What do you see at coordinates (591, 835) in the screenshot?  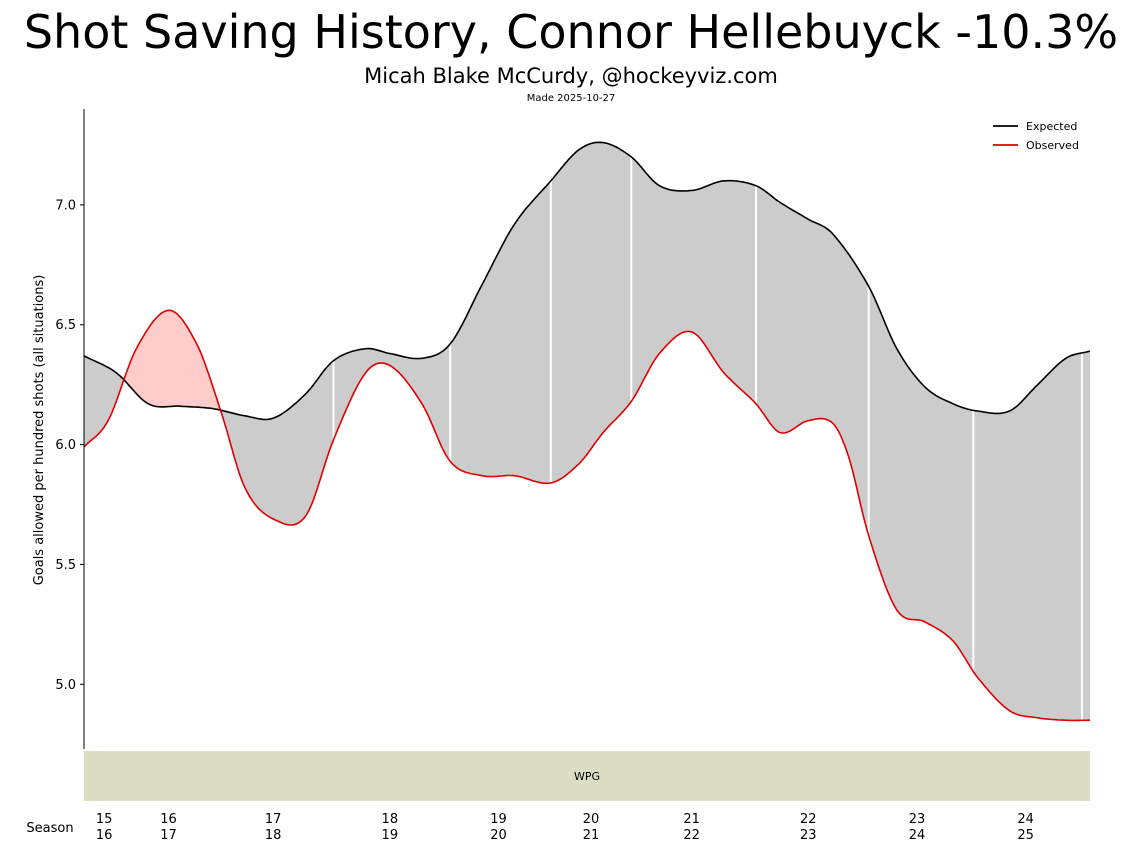 I see `season-tick-bottom: 21` at bounding box center [591, 835].